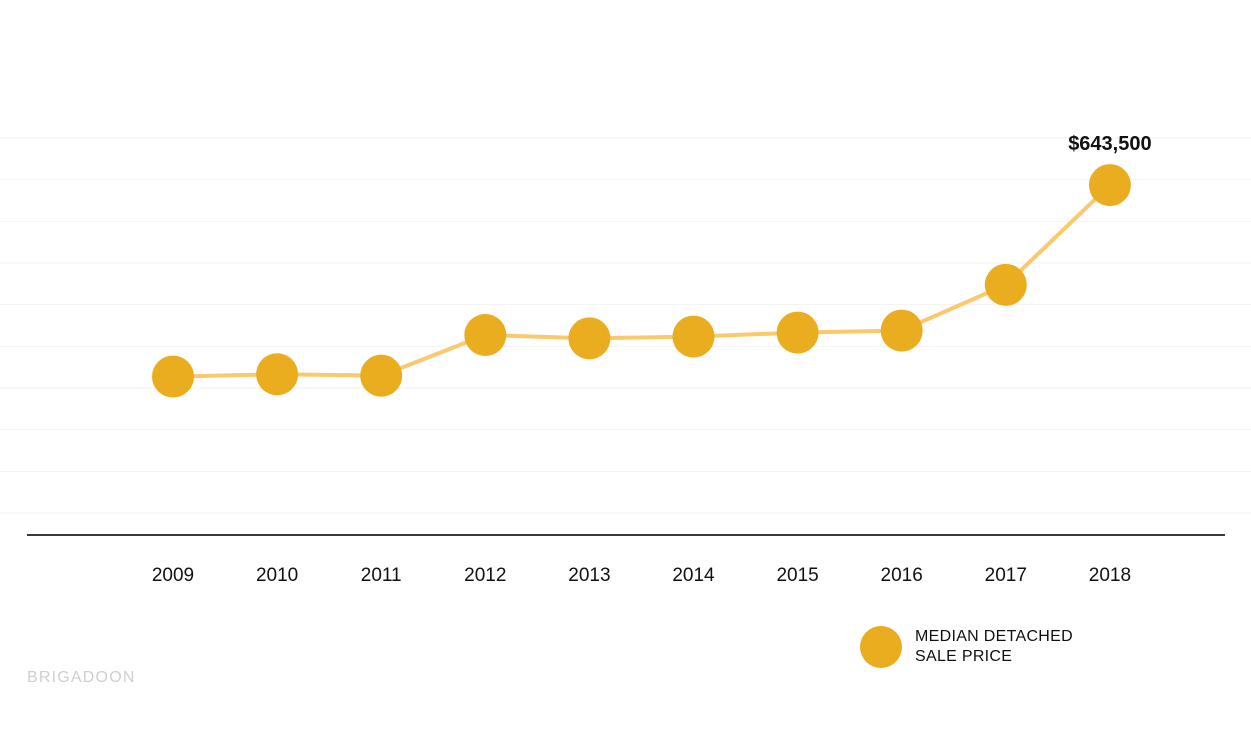 This screenshot has width=1251, height=730. What do you see at coordinates (81, 677) in the screenshot?
I see `brand-watermark: BRIGADOON` at bounding box center [81, 677].